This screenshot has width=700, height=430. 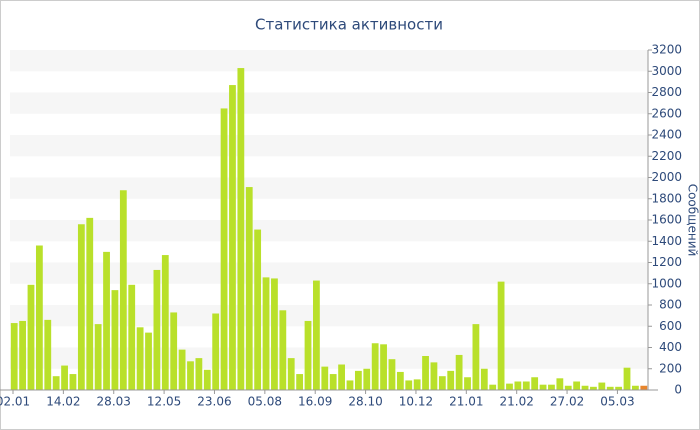 What do you see at coordinates (365, 402) in the screenshot?
I see `x-tick-label: 28.10` at bounding box center [365, 402].